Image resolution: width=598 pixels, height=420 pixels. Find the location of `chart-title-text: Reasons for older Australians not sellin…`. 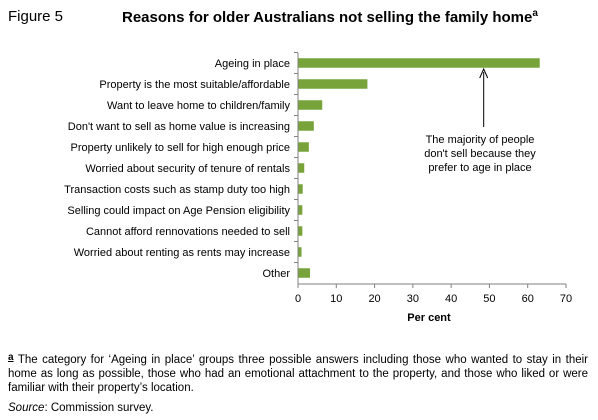

chart-title-text: Reasons for older Australians not sellin… is located at coordinates (327, 17).